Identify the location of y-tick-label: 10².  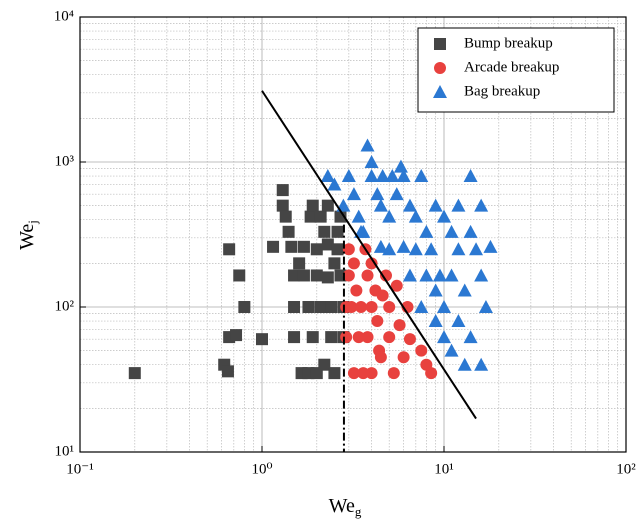
(65, 306).